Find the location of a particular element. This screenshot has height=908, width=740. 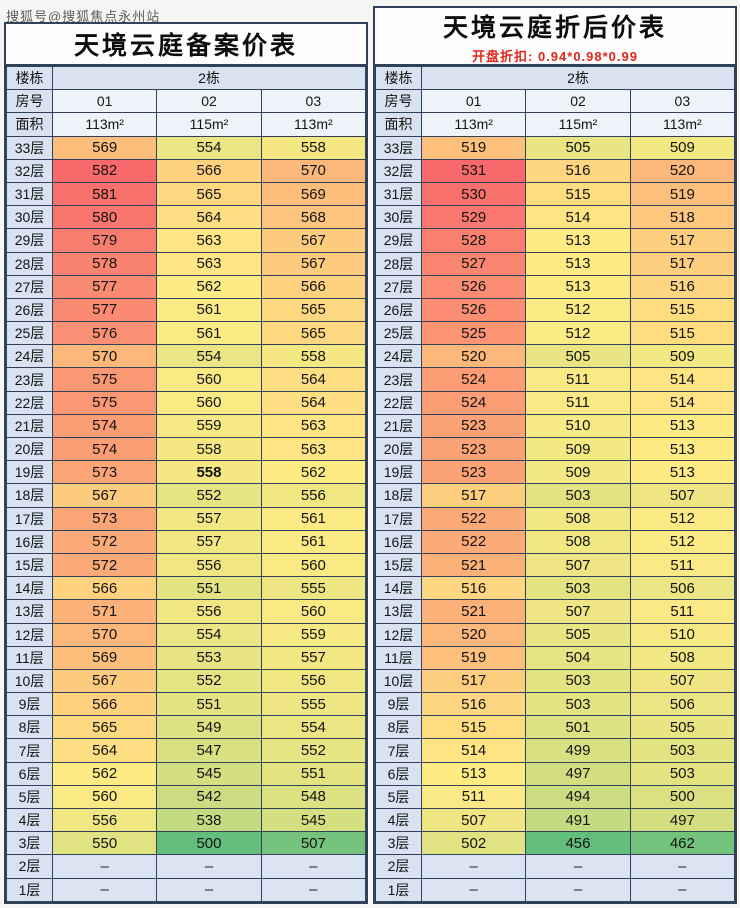

price-cell: 568 is located at coordinates (313, 217).